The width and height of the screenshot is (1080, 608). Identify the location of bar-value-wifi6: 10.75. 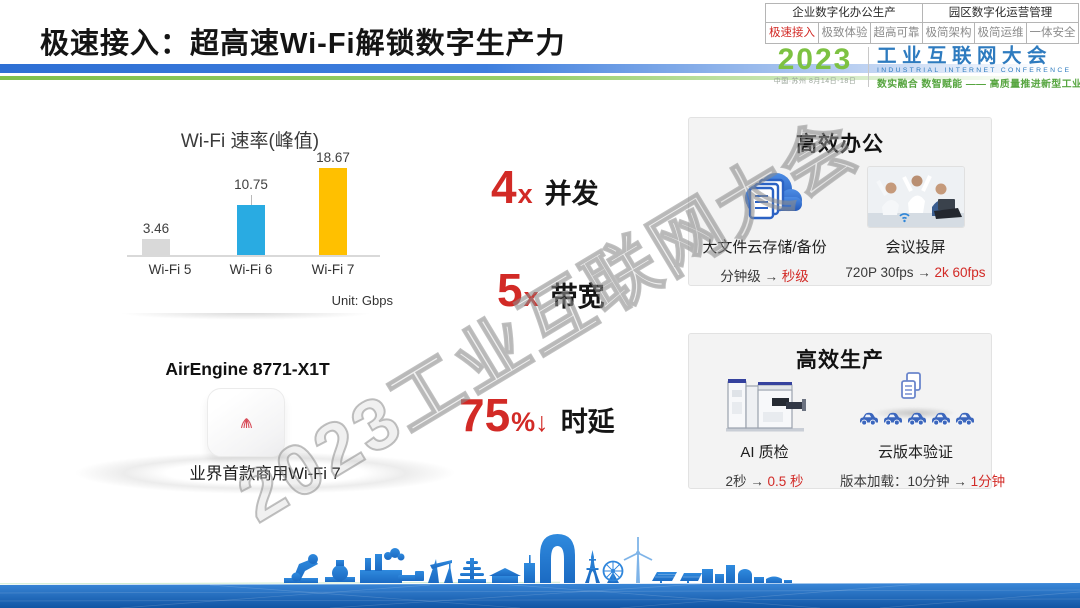
(251, 184).